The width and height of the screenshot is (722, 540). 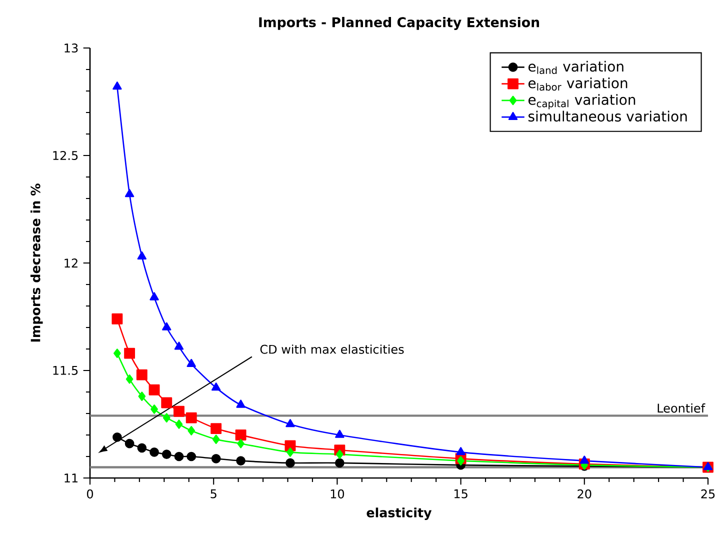 What do you see at coordinates (399, 23) in the screenshot?
I see `chart-title: Imports - Planned Capacity Extension` at bounding box center [399, 23].